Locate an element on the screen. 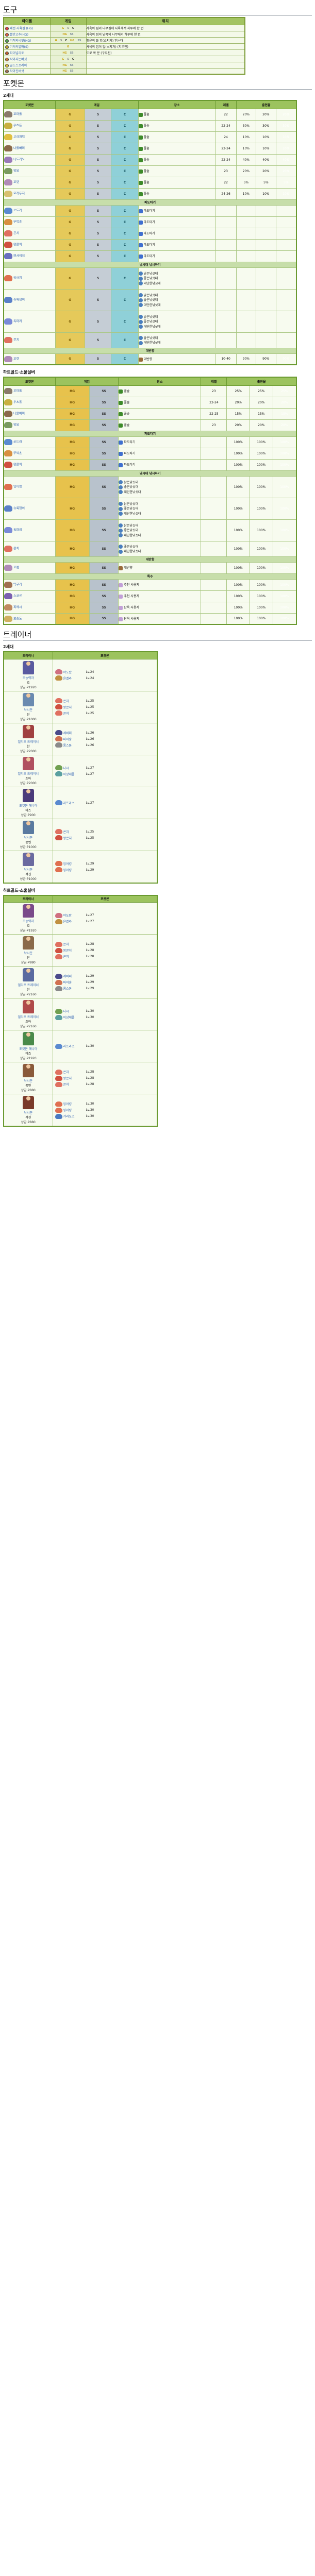 This screenshot has height=2576, width=315. pokemon-name: 피에시 is located at coordinates (17, 607).